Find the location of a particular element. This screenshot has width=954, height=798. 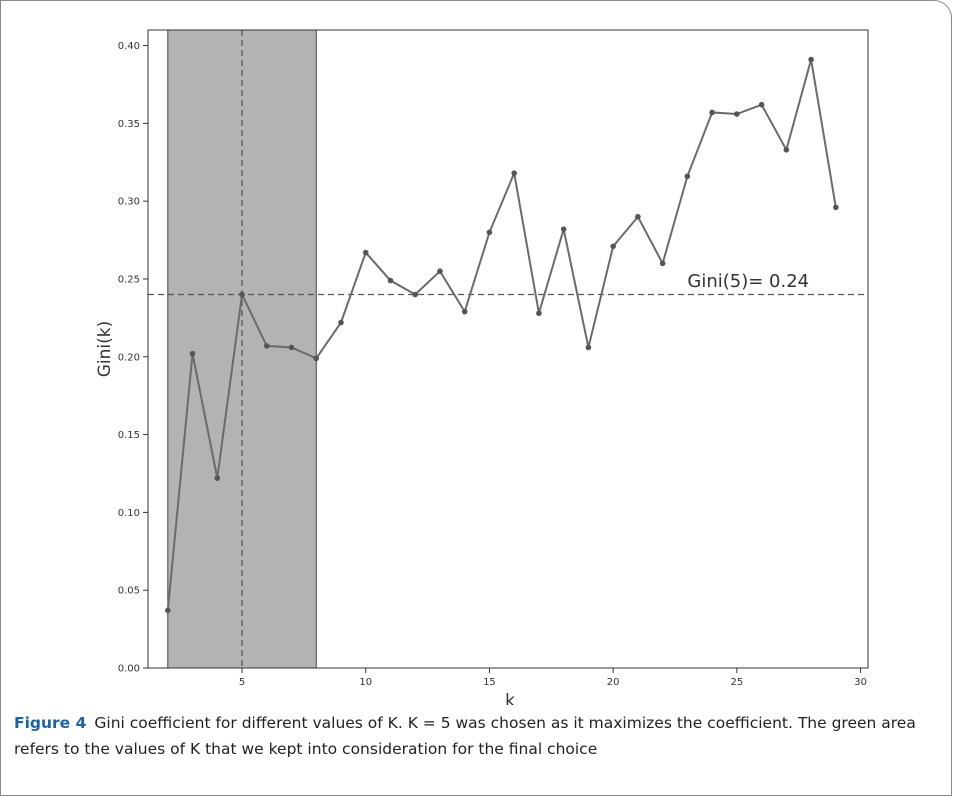

x-tick-label: 15 is located at coordinates (489, 682).